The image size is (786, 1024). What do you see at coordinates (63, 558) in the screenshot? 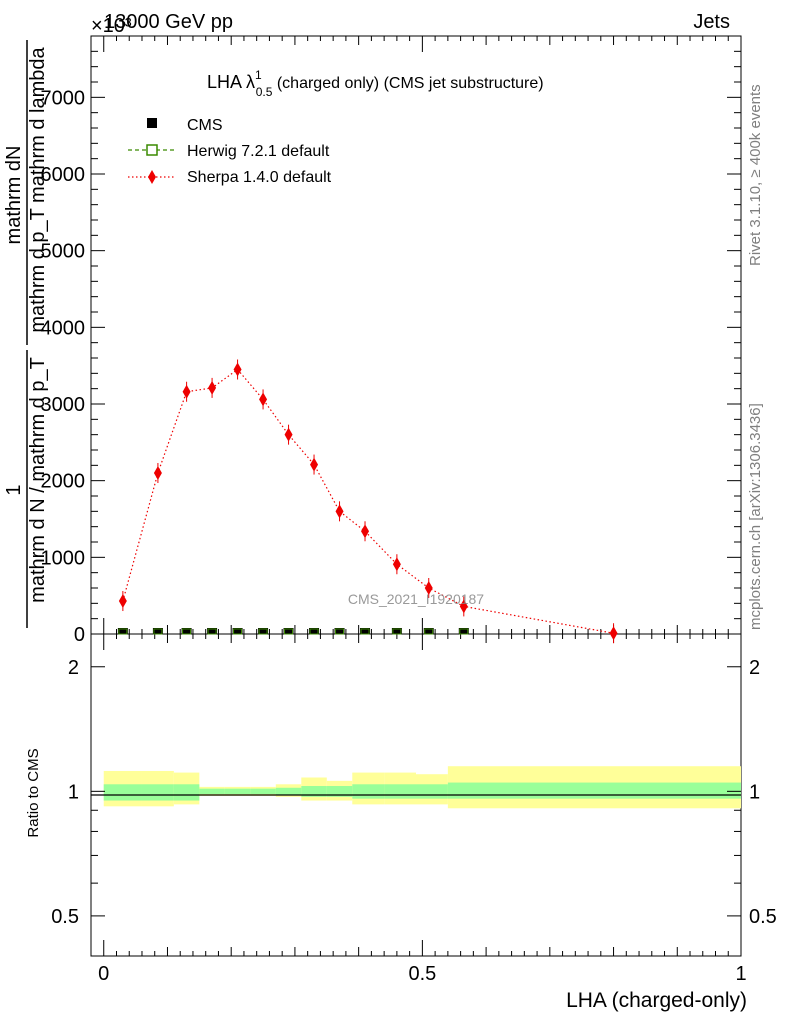
I see `main-ytick-label: 1000` at bounding box center [63, 558].